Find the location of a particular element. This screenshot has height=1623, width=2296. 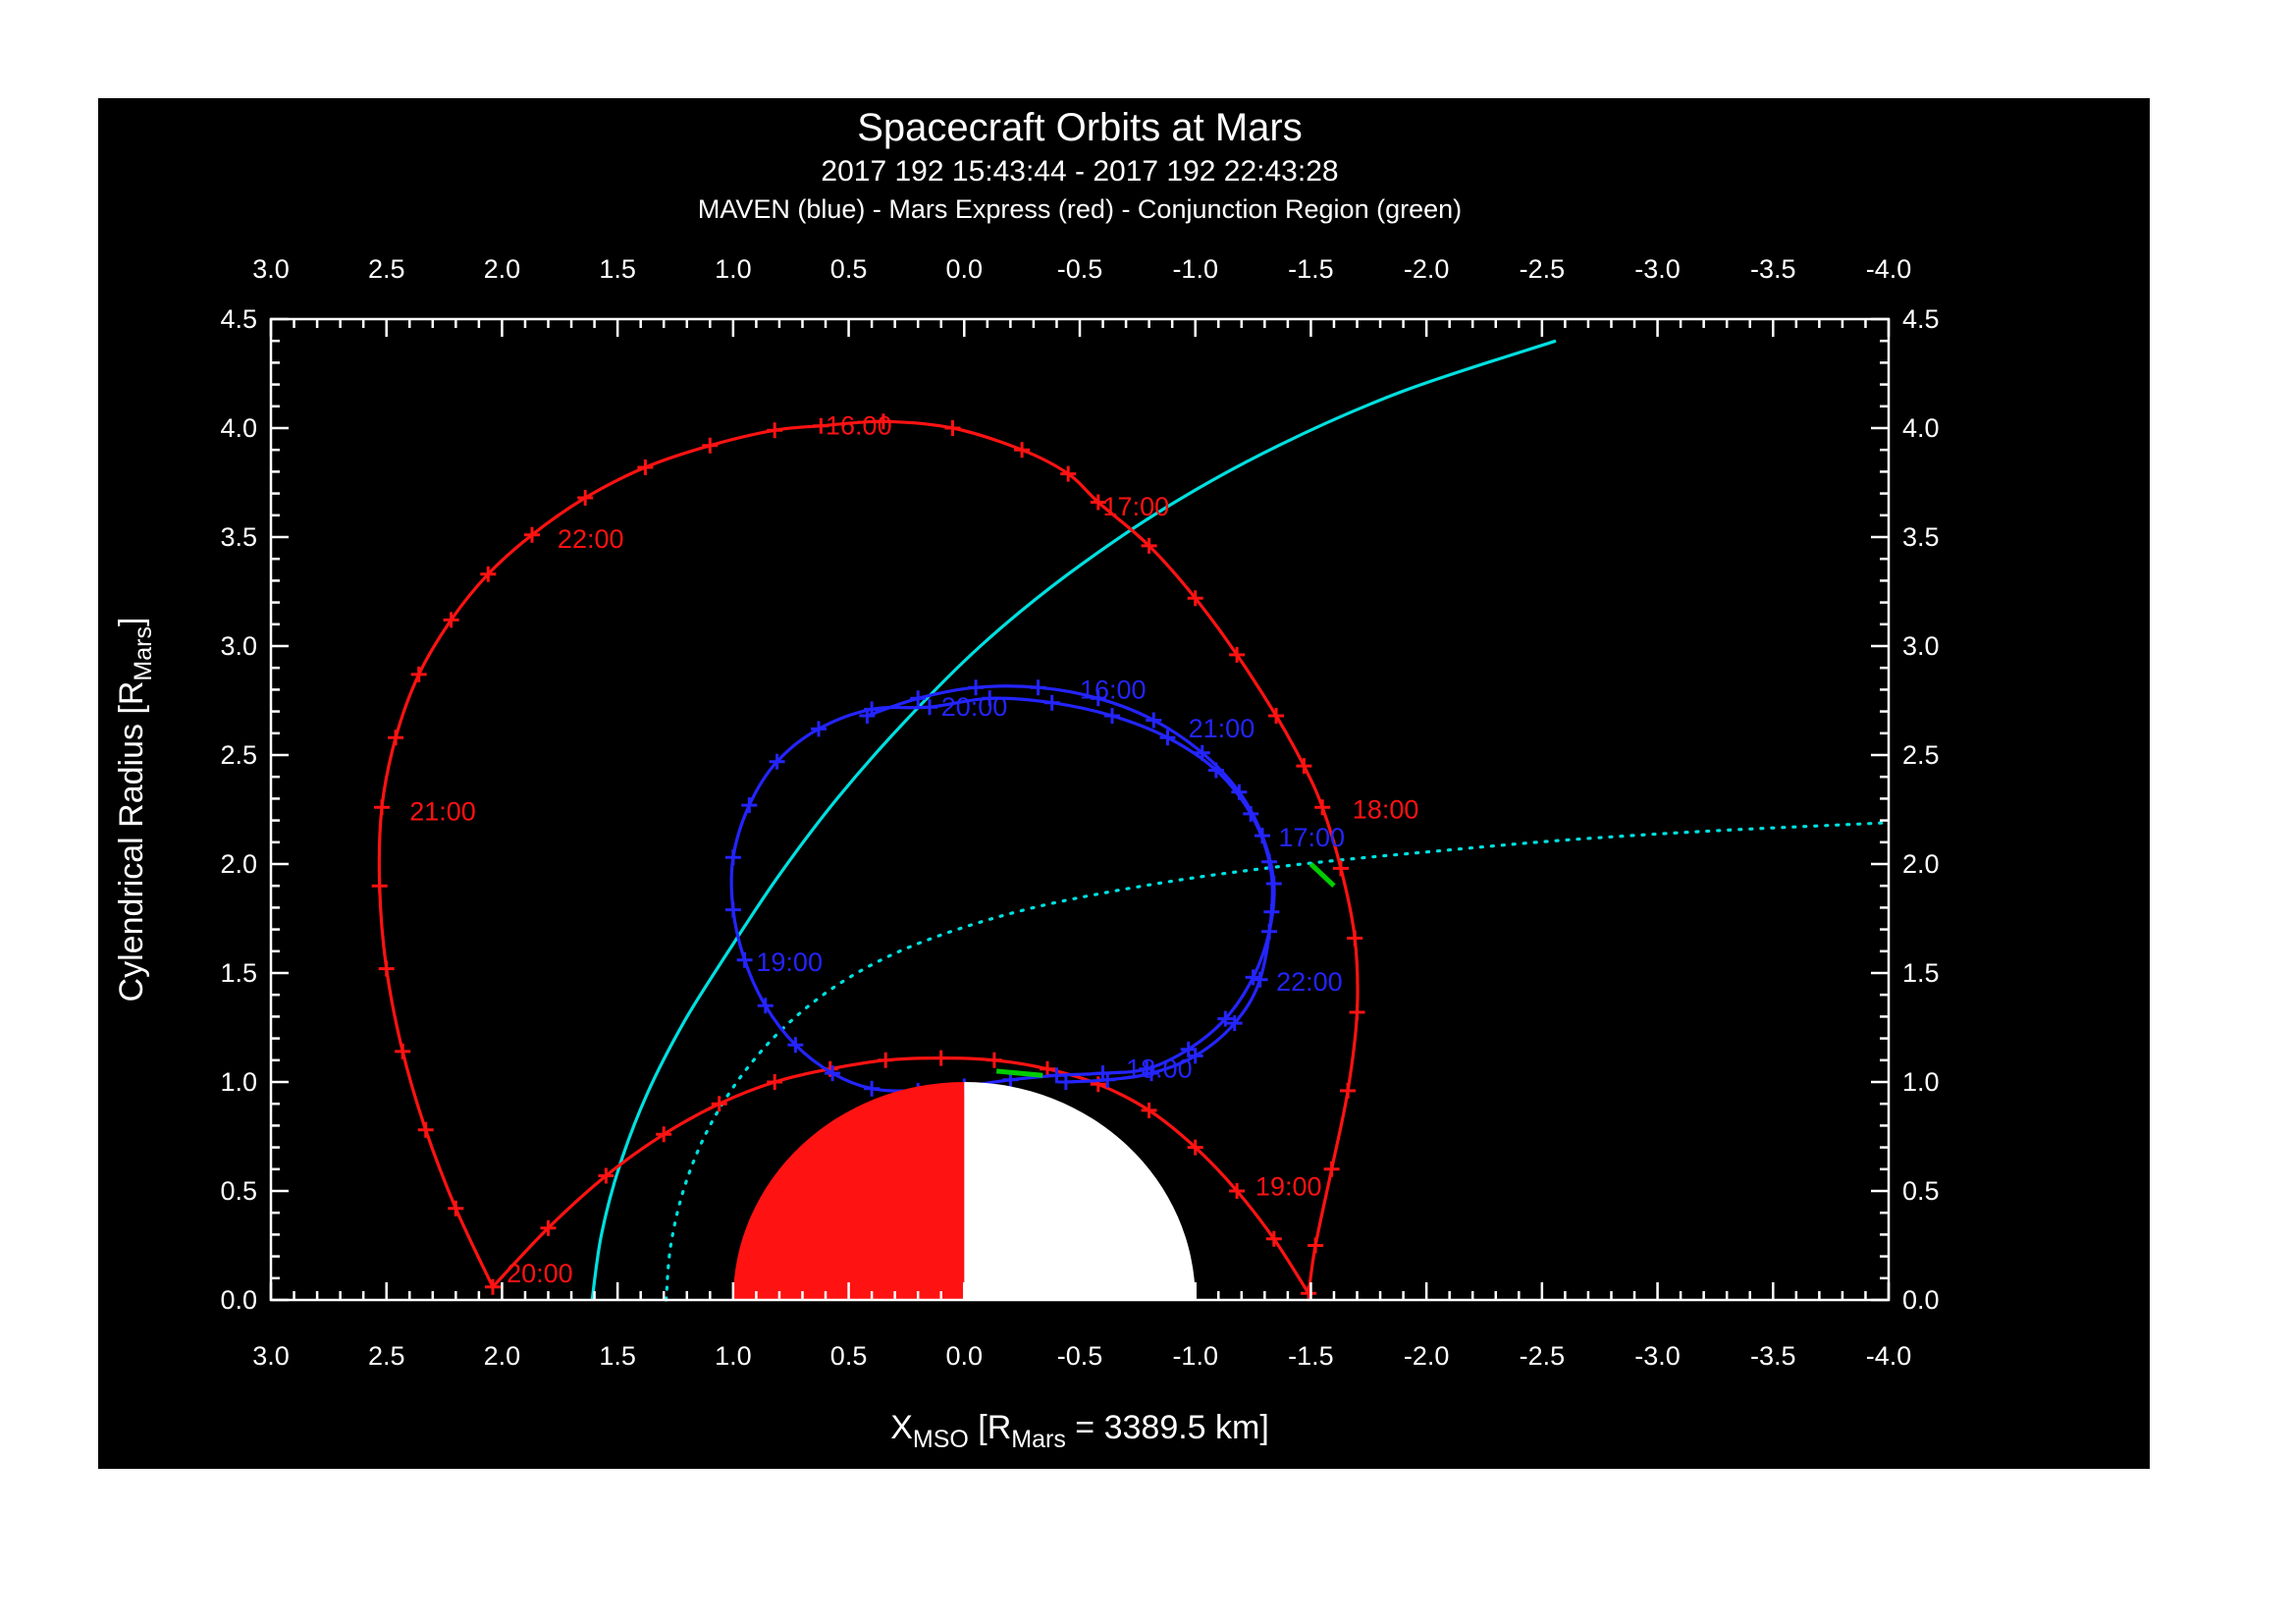

y-tick-label-left: 3.0 is located at coordinates (238, 646).